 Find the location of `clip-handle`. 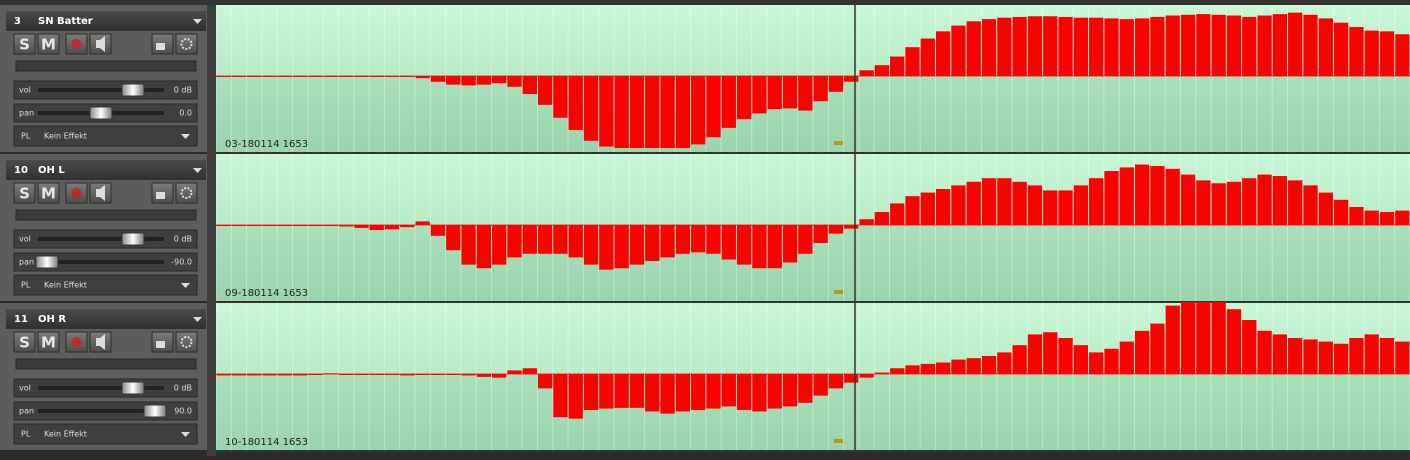

clip-handle is located at coordinates (838, 292).